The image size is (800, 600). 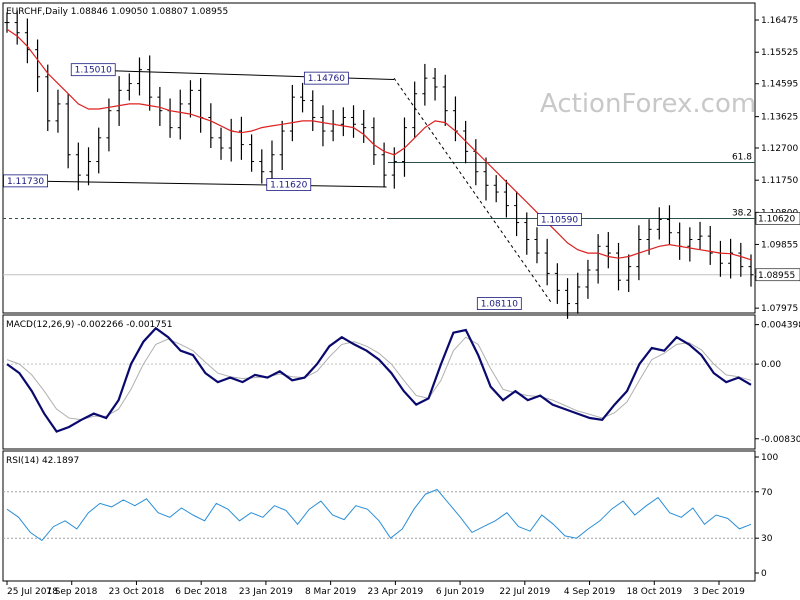 What do you see at coordinates (266, 592) in the screenshot?
I see `x-tick-label: 23 Jan 2019` at bounding box center [266, 592].